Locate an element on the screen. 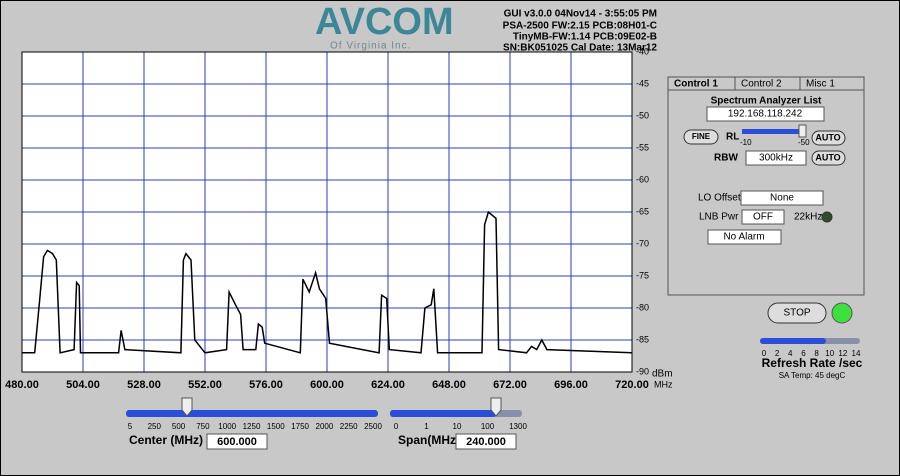 The height and width of the screenshot is (476, 900). rl-slider is located at coordinates (774, 131).